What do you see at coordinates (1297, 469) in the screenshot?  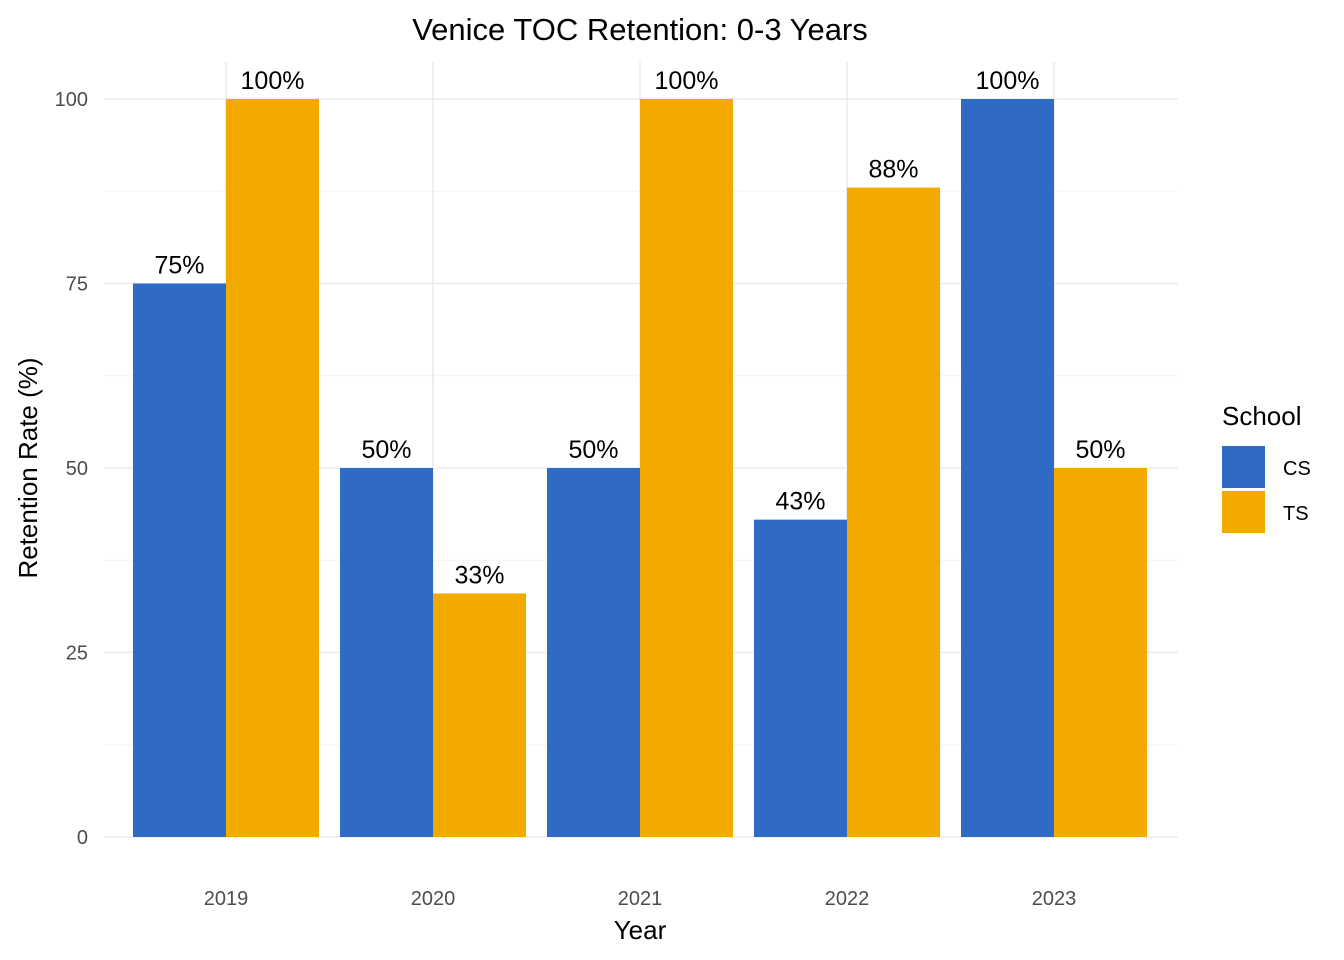 I see `legend-label: CS` at bounding box center [1297, 469].